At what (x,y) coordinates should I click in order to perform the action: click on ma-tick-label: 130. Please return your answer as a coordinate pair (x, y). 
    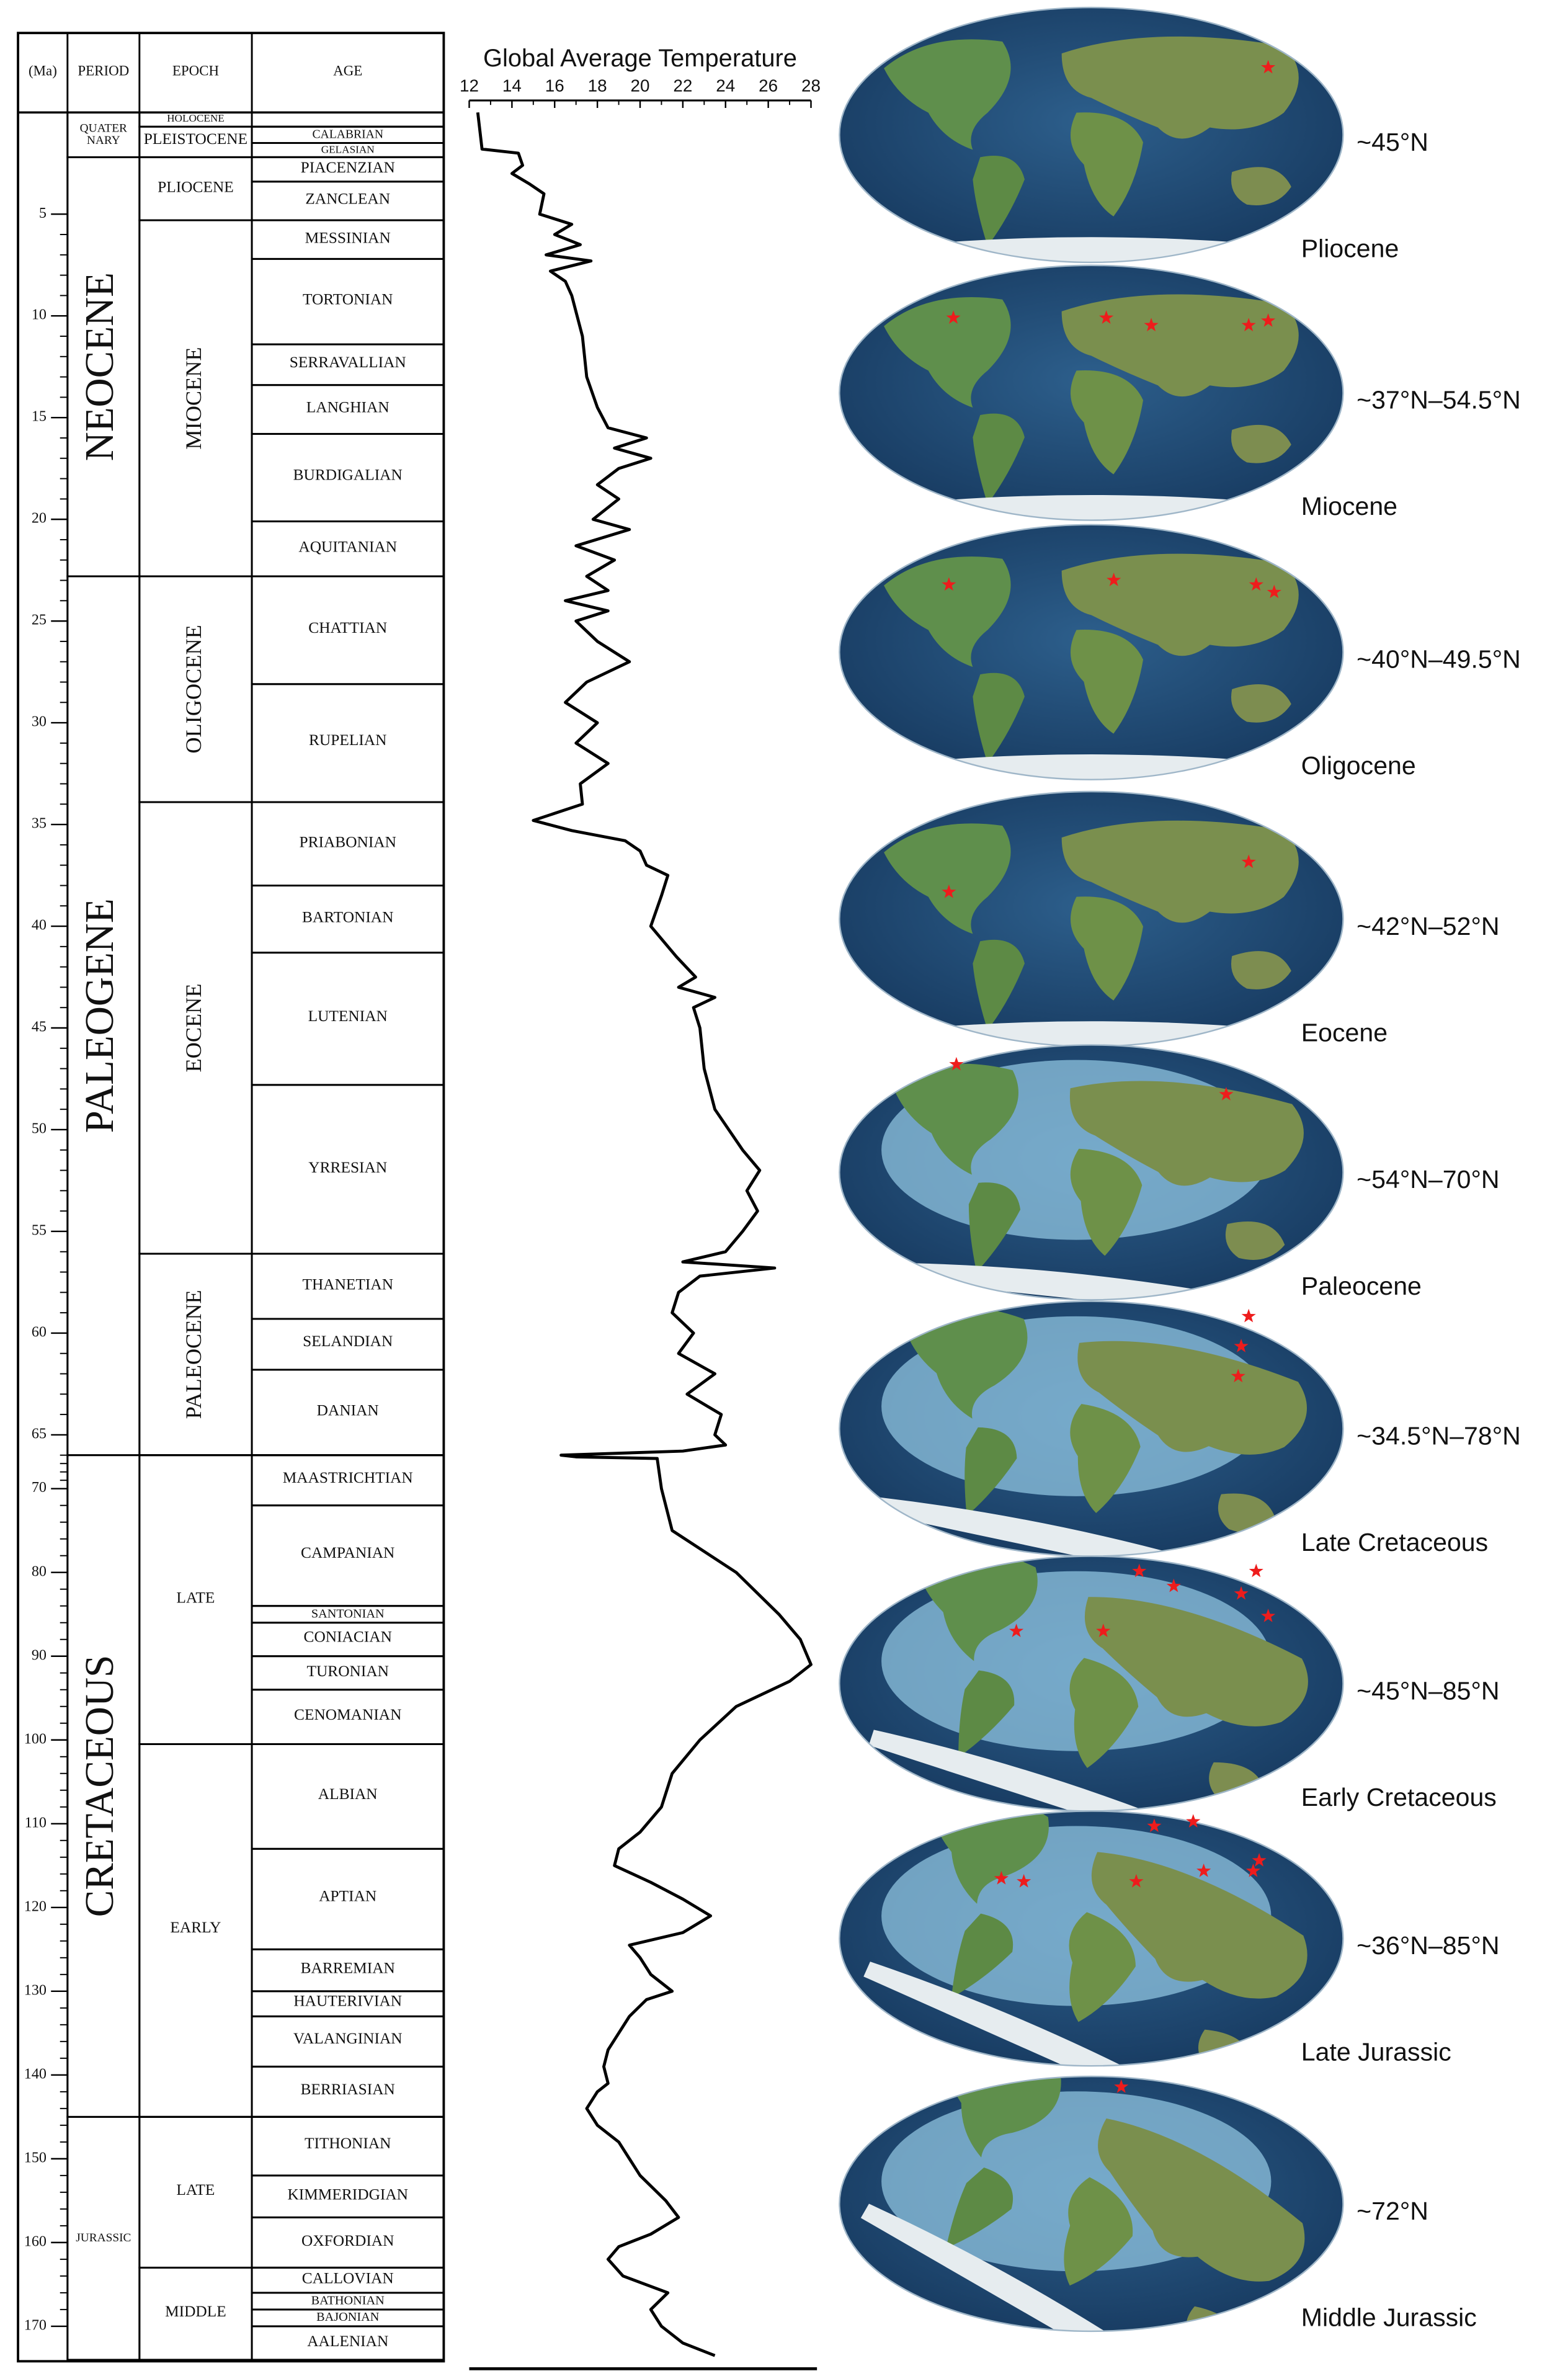
    Looking at the image, I should click on (35, 1990).